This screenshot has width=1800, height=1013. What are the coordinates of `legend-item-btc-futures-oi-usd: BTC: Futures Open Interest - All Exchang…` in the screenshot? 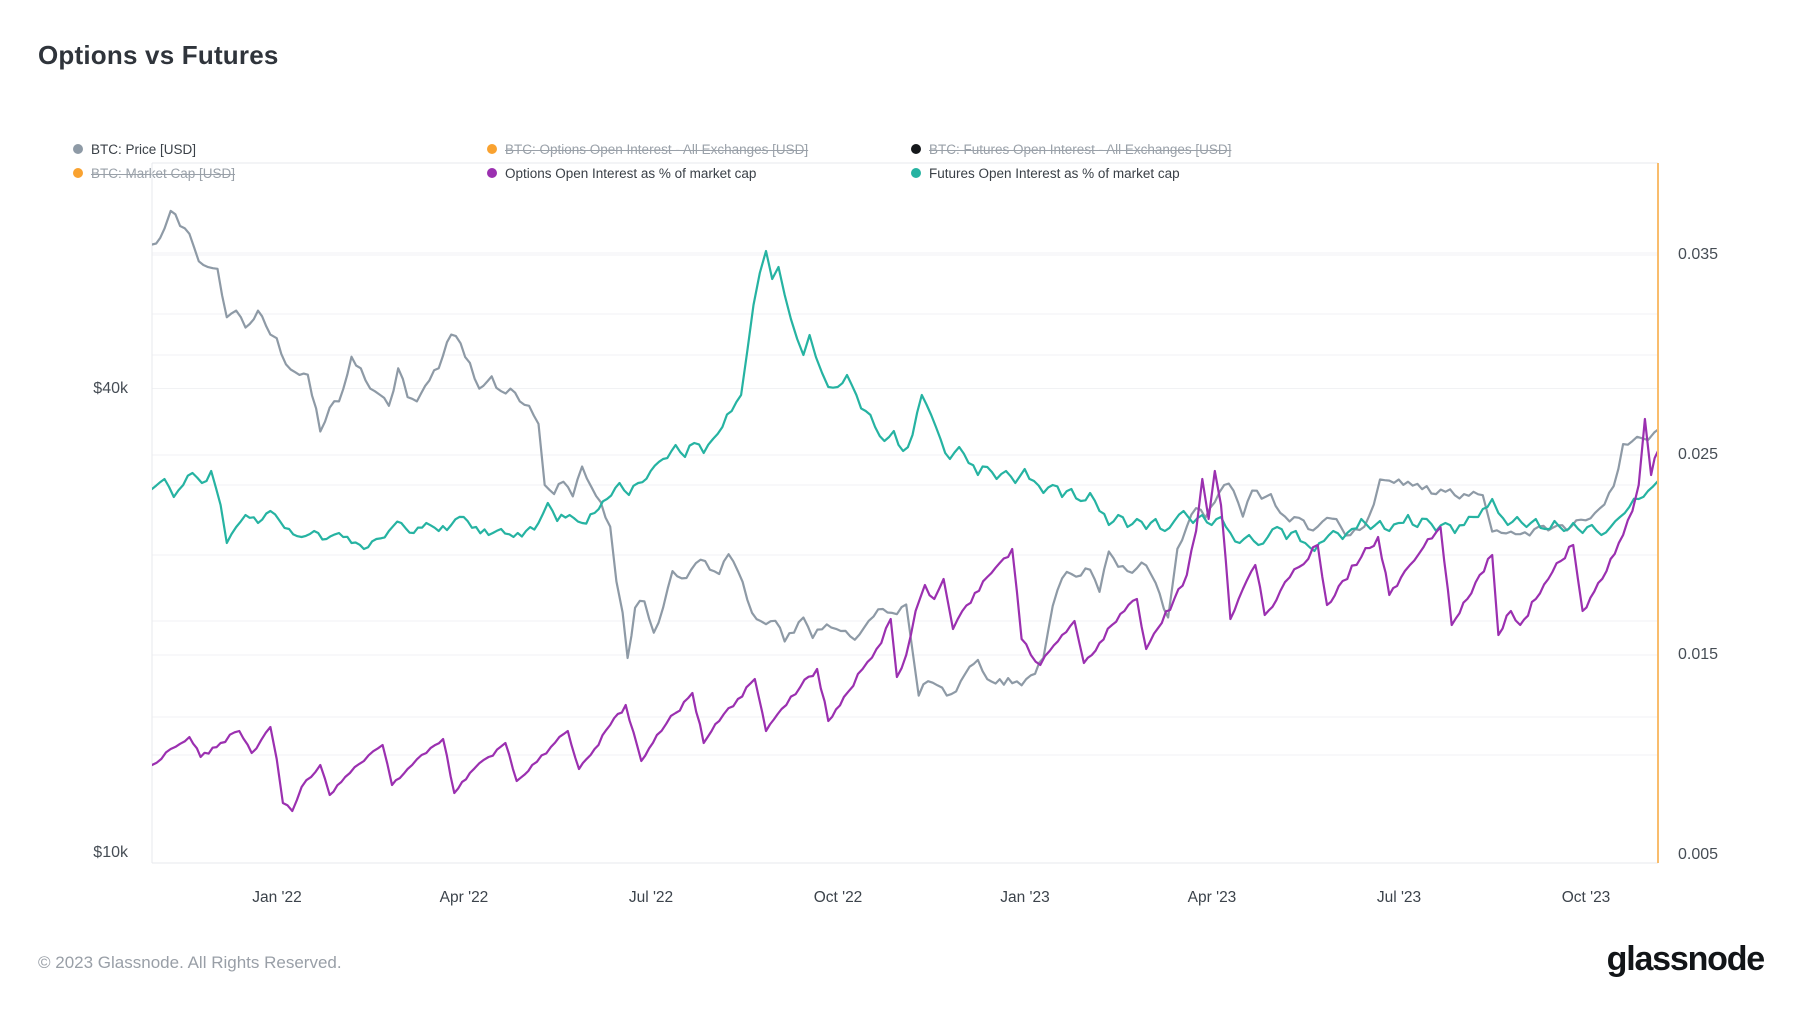 It's located at (1073, 149).